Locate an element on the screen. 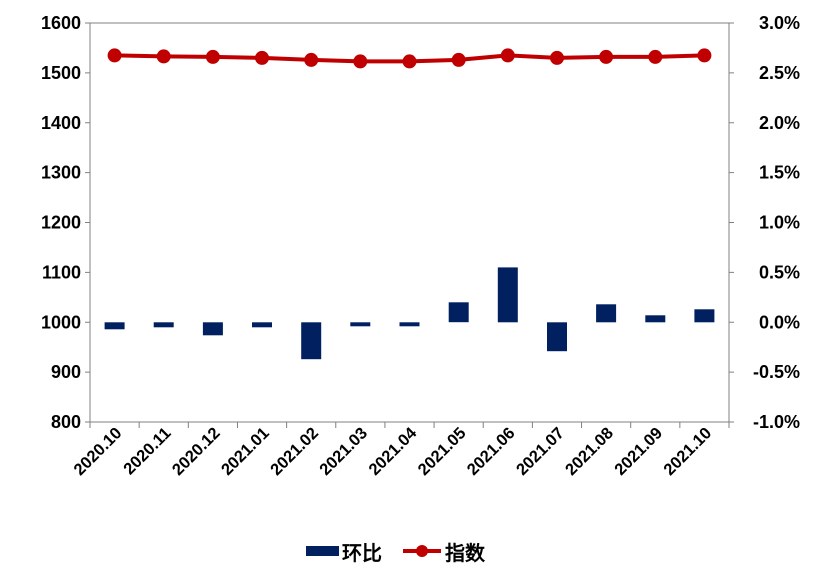 The image size is (814, 565). legend-line-label: 指数 is located at coordinates (465, 553).